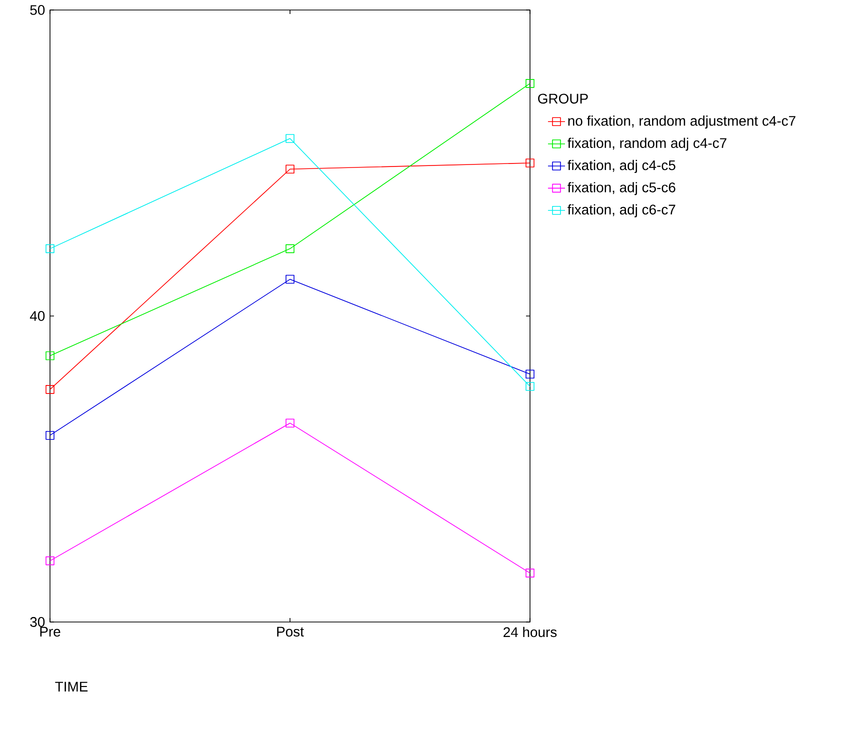  I want to click on x-axis-title: TIME, so click(71, 687).